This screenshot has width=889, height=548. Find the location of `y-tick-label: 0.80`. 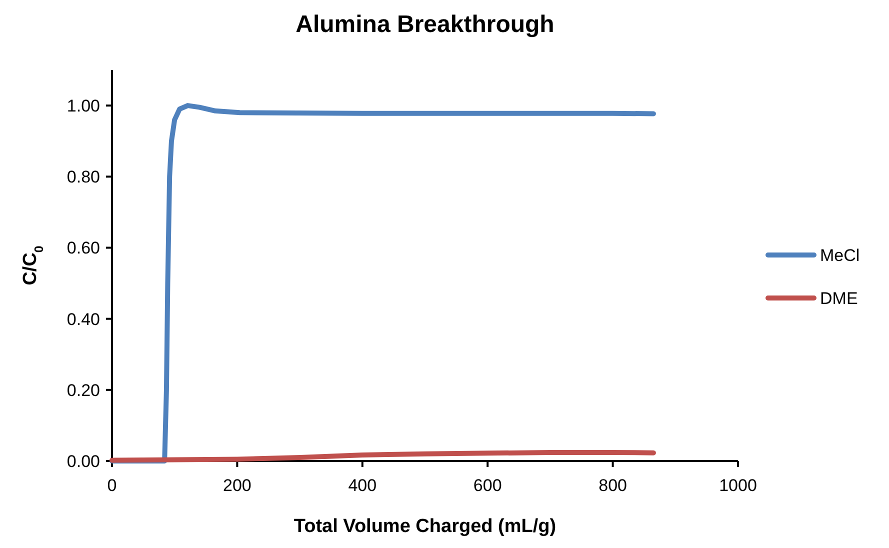

y-tick-label: 0.80 is located at coordinates (83, 177).